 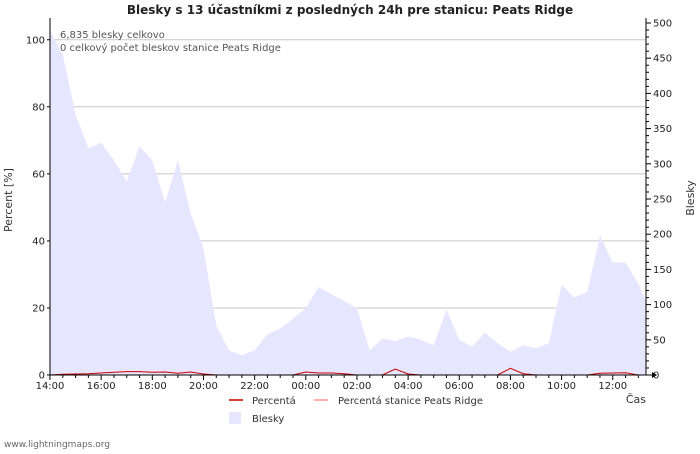 What do you see at coordinates (254, 386) in the screenshot?
I see `x-tick-label: 22:00` at bounding box center [254, 386].